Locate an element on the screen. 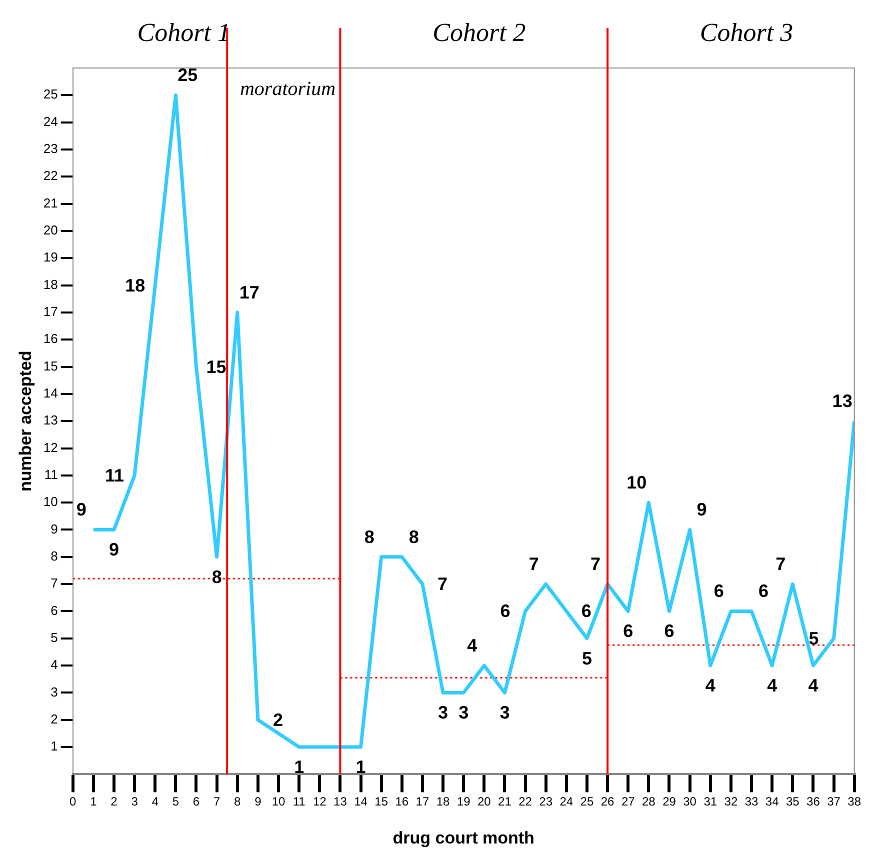 Image resolution: width=874 pixels, height=865 pixels. x-tick-label: 6 is located at coordinates (196, 801).